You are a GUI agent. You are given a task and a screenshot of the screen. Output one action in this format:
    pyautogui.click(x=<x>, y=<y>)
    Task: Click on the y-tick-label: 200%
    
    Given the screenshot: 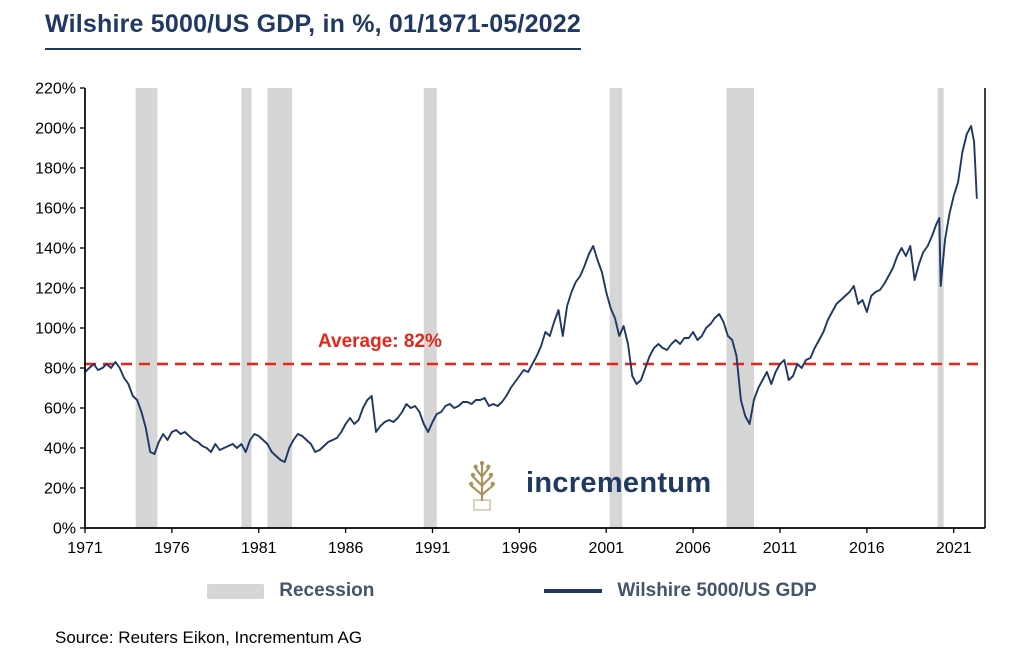 What is the action you would take?
    pyautogui.click(x=55, y=129)
    